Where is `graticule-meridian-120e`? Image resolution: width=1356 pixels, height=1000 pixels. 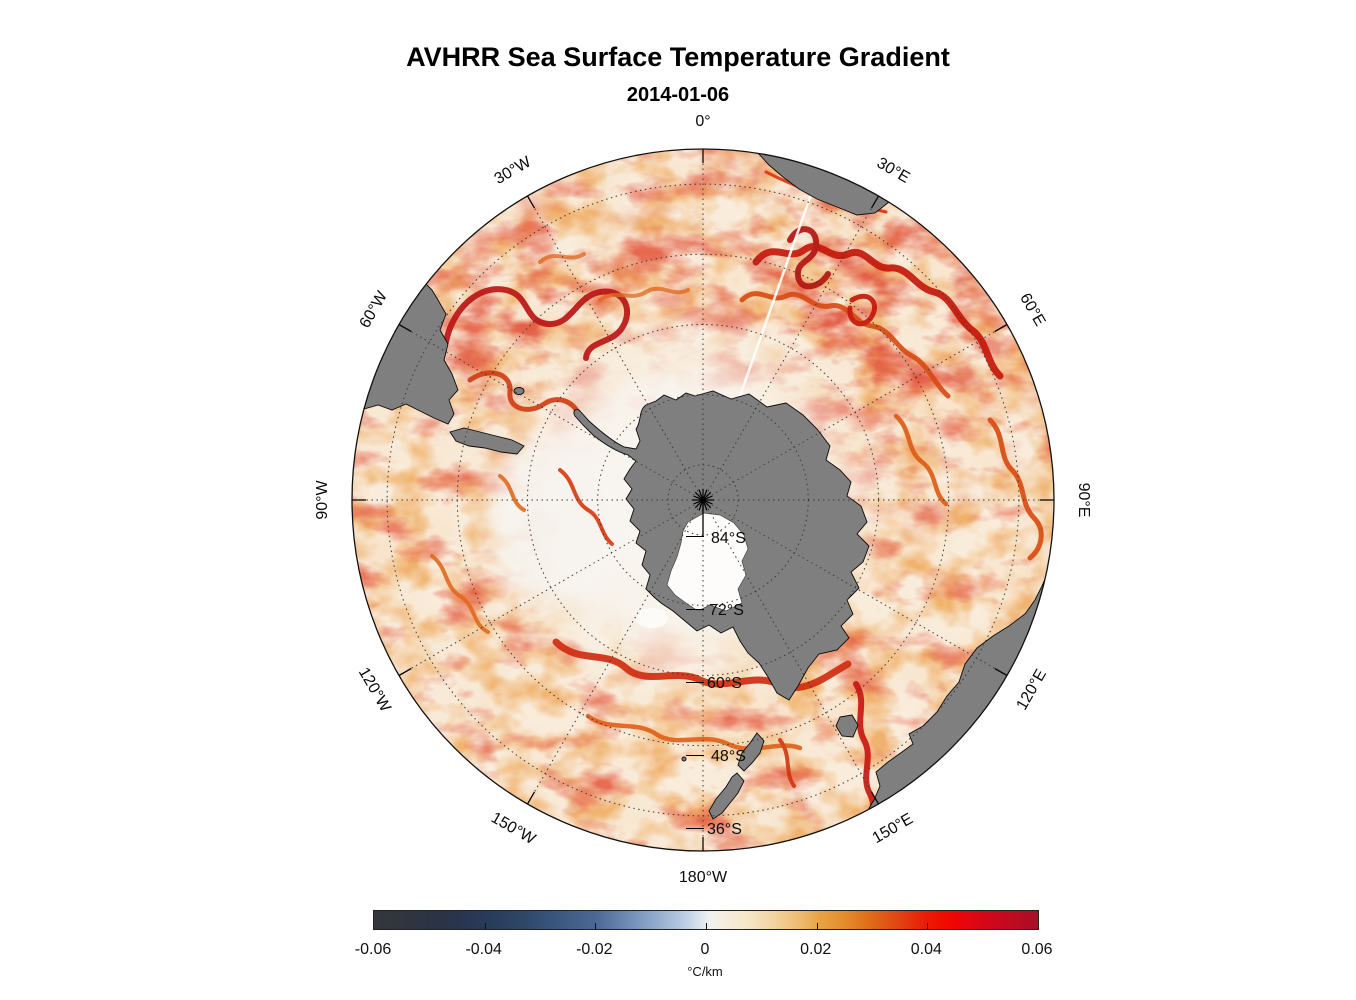
graticule-meridian-120e is located at coordinates (855, 587).